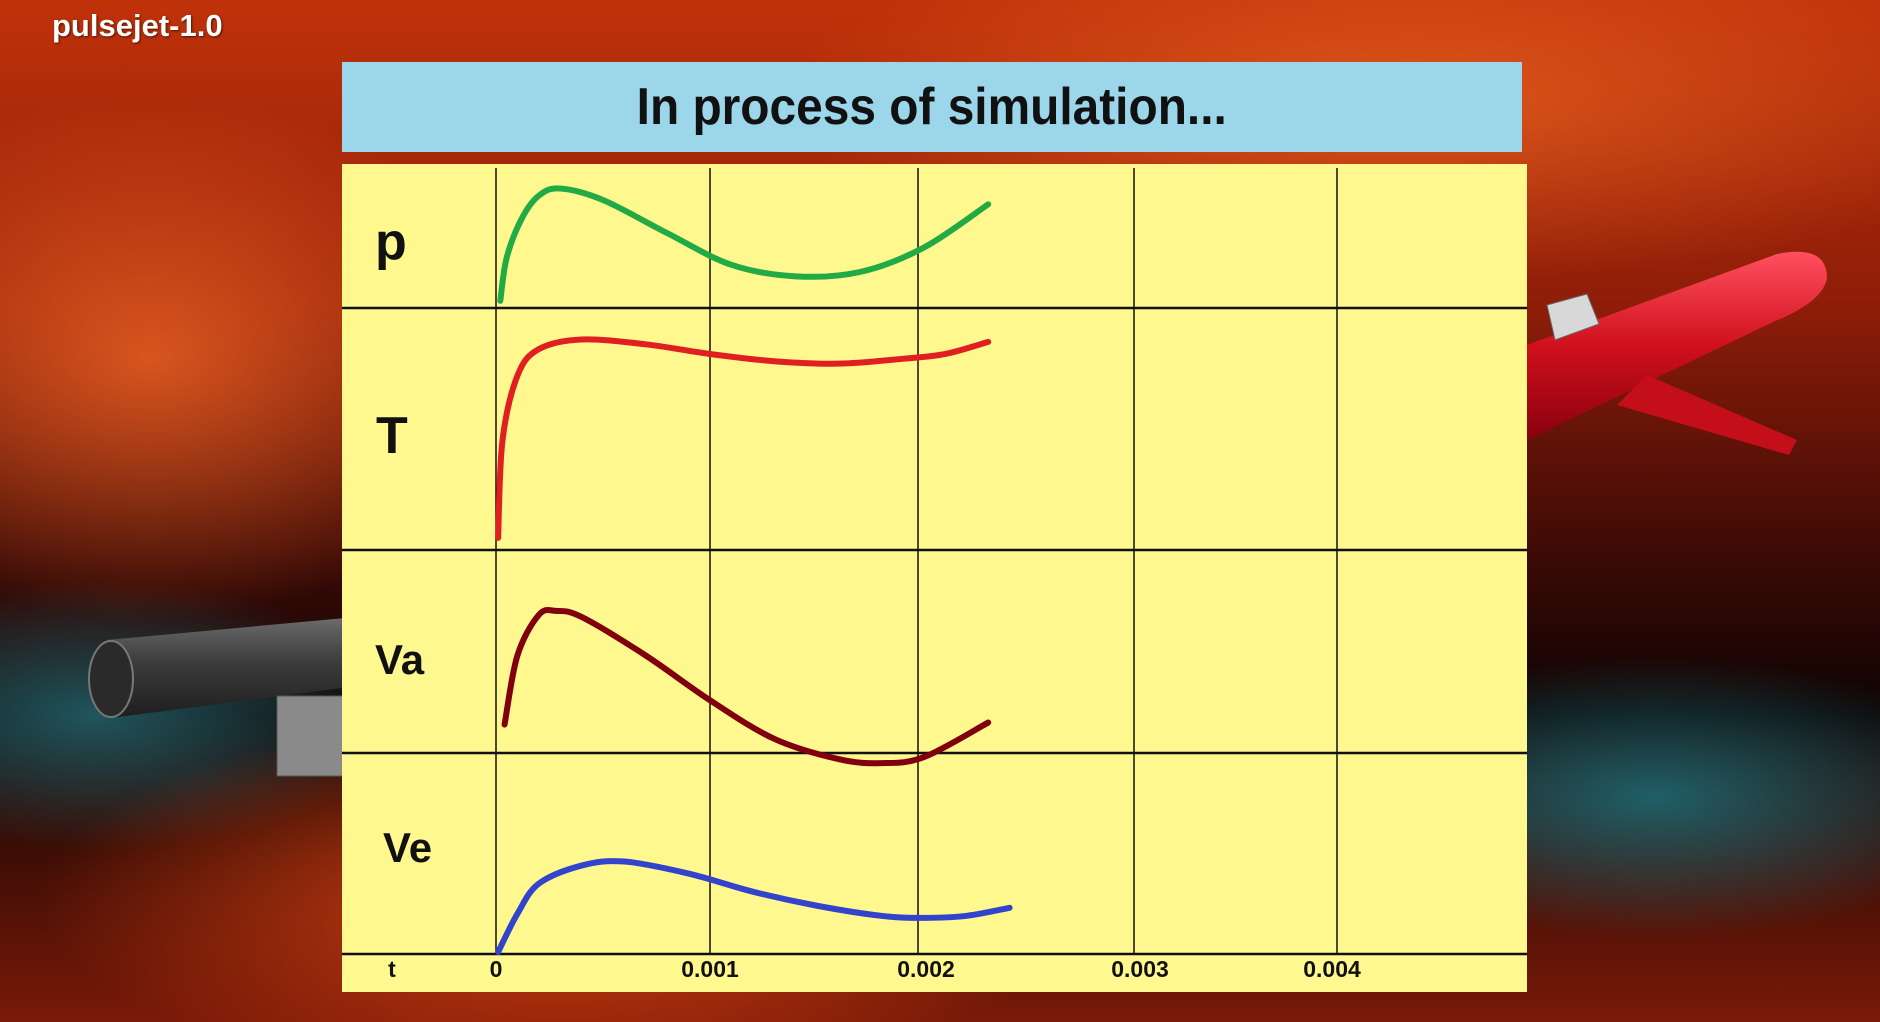  Describe the element at coordinates (743, 438) in the screenshot. I see `curve-T` at that location.